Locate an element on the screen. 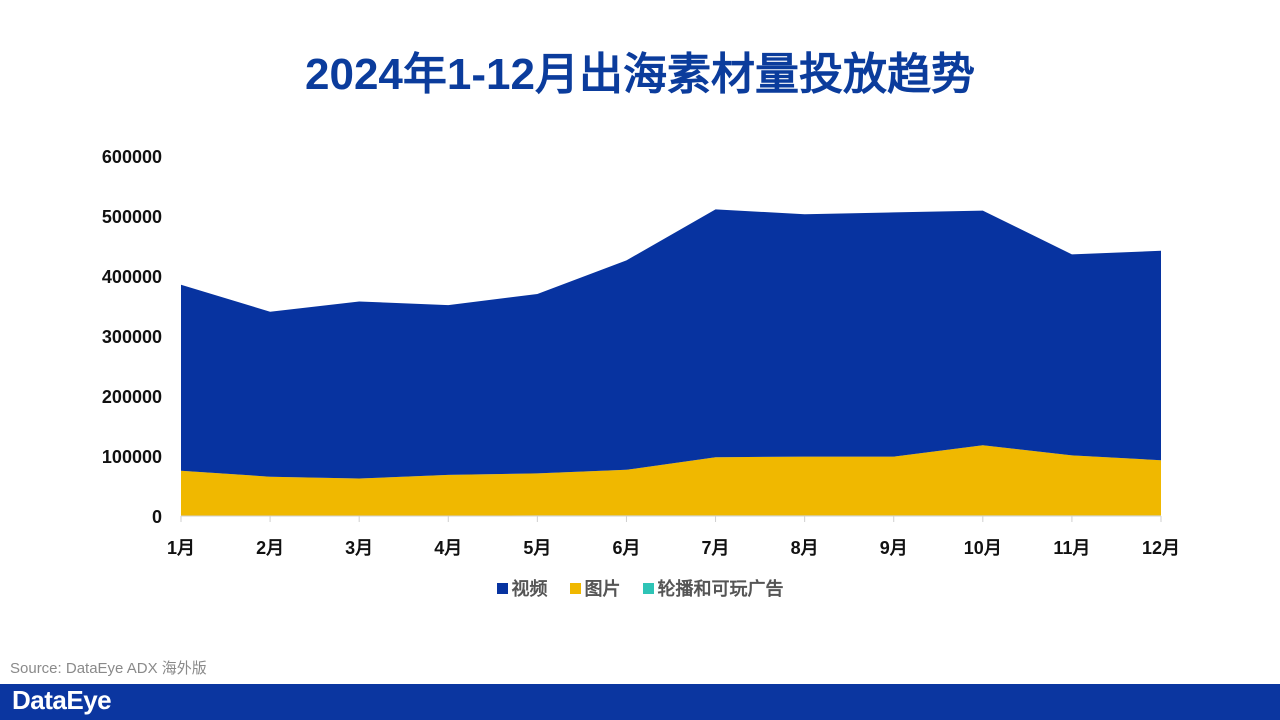 The image size is (1280, 720). page-title: 2024年1-12月出海素材量投放趋势 is located at coordinates (640, 74).